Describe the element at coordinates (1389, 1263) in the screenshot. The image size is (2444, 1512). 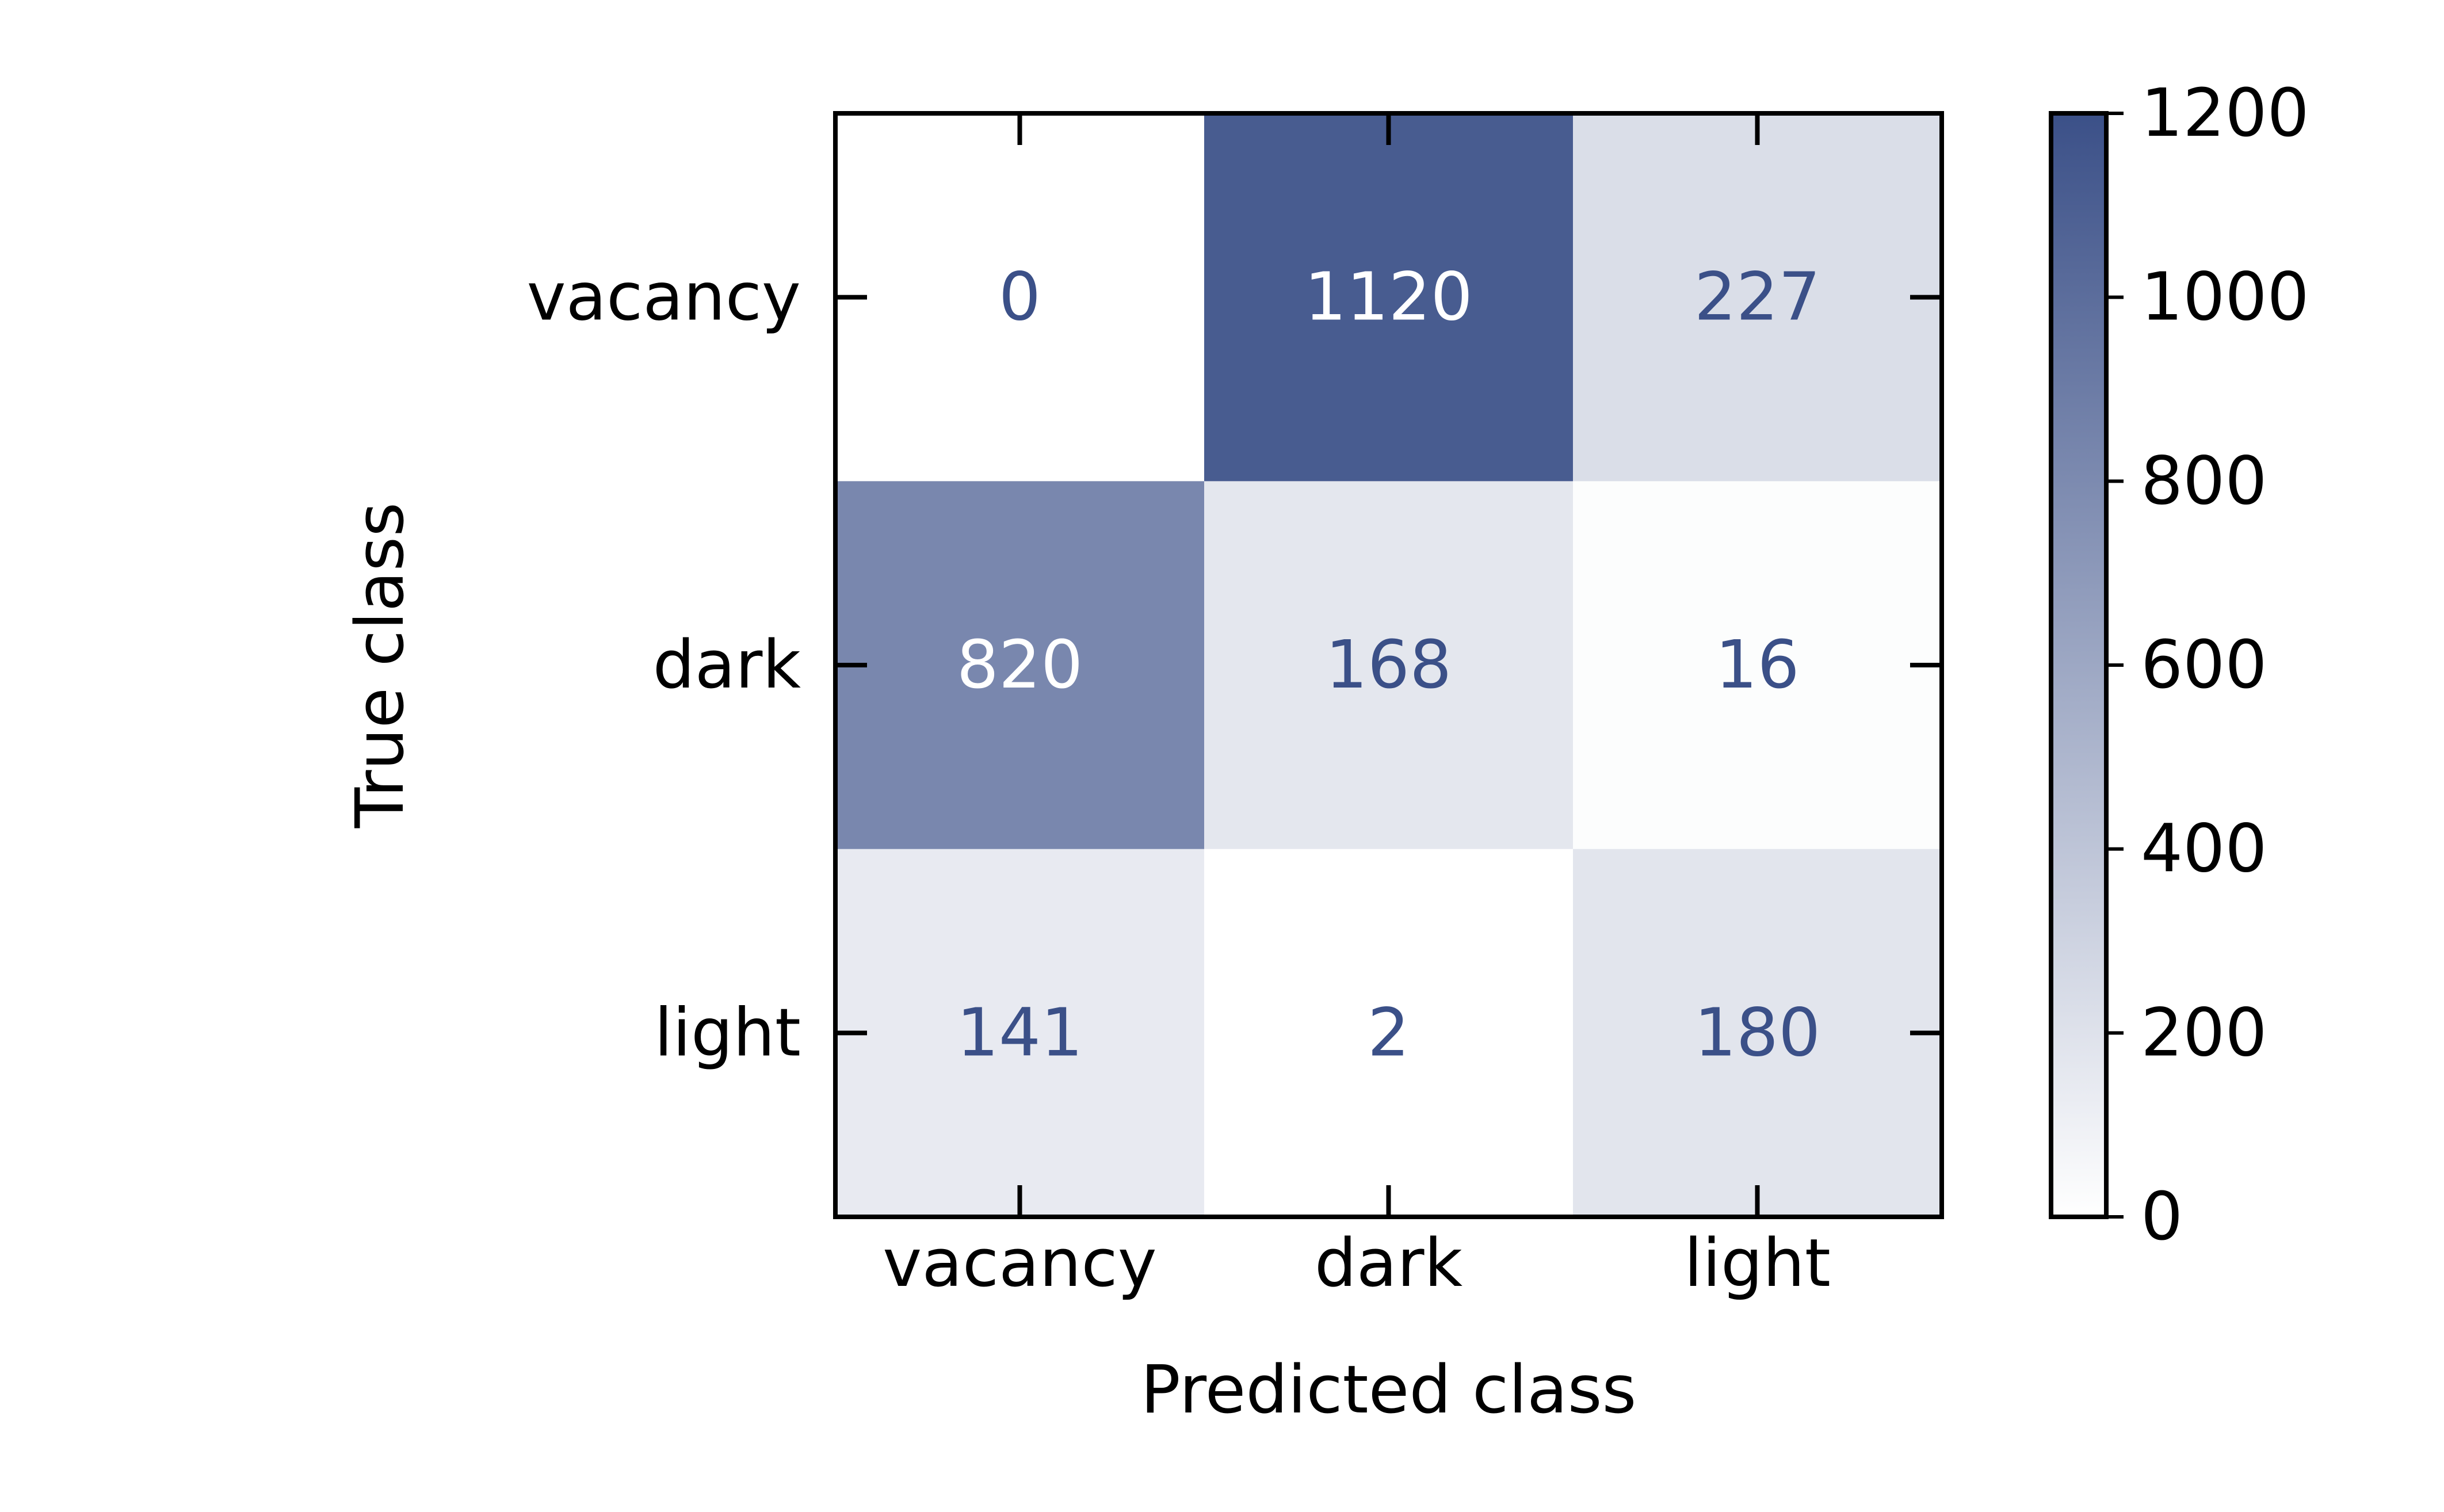
I see `x-tick-label: dark` at that location.